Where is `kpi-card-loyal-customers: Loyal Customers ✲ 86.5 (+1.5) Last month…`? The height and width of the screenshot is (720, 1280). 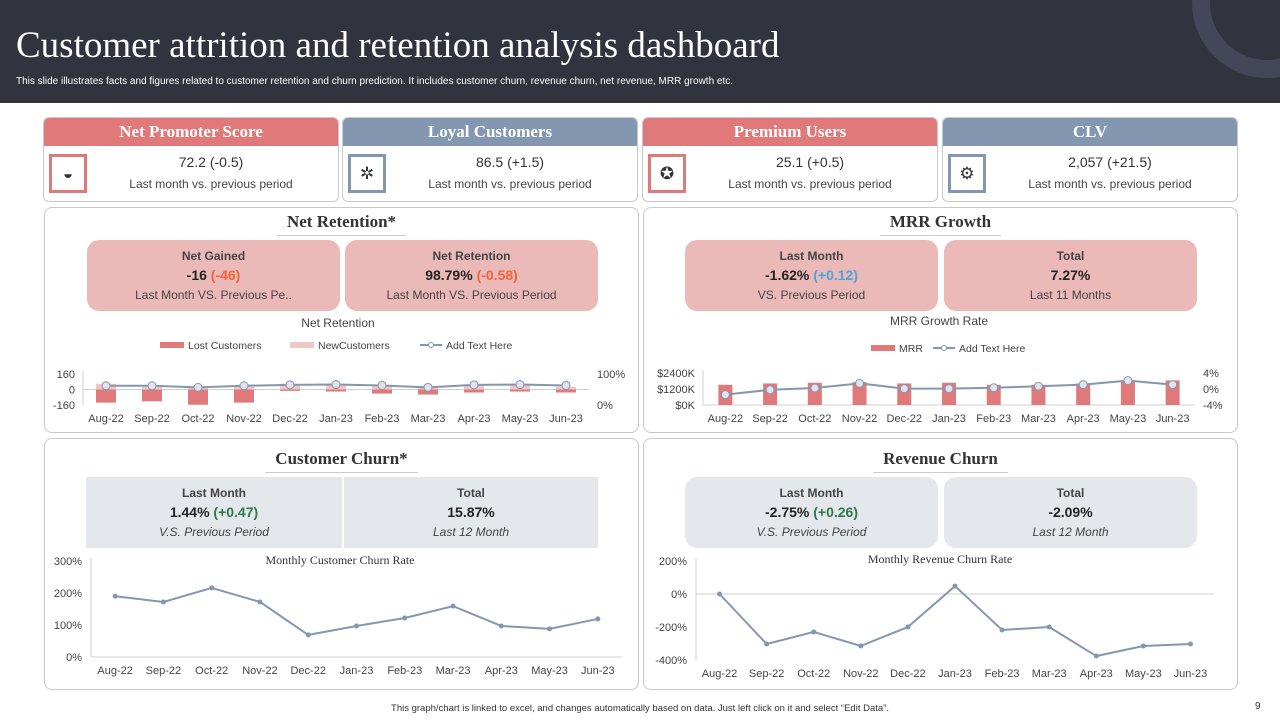
kpi-card-loyal-customers: Loyal Customers ✲ 86.5 (+1.5) Last month… is located at coordinates (490, 159).